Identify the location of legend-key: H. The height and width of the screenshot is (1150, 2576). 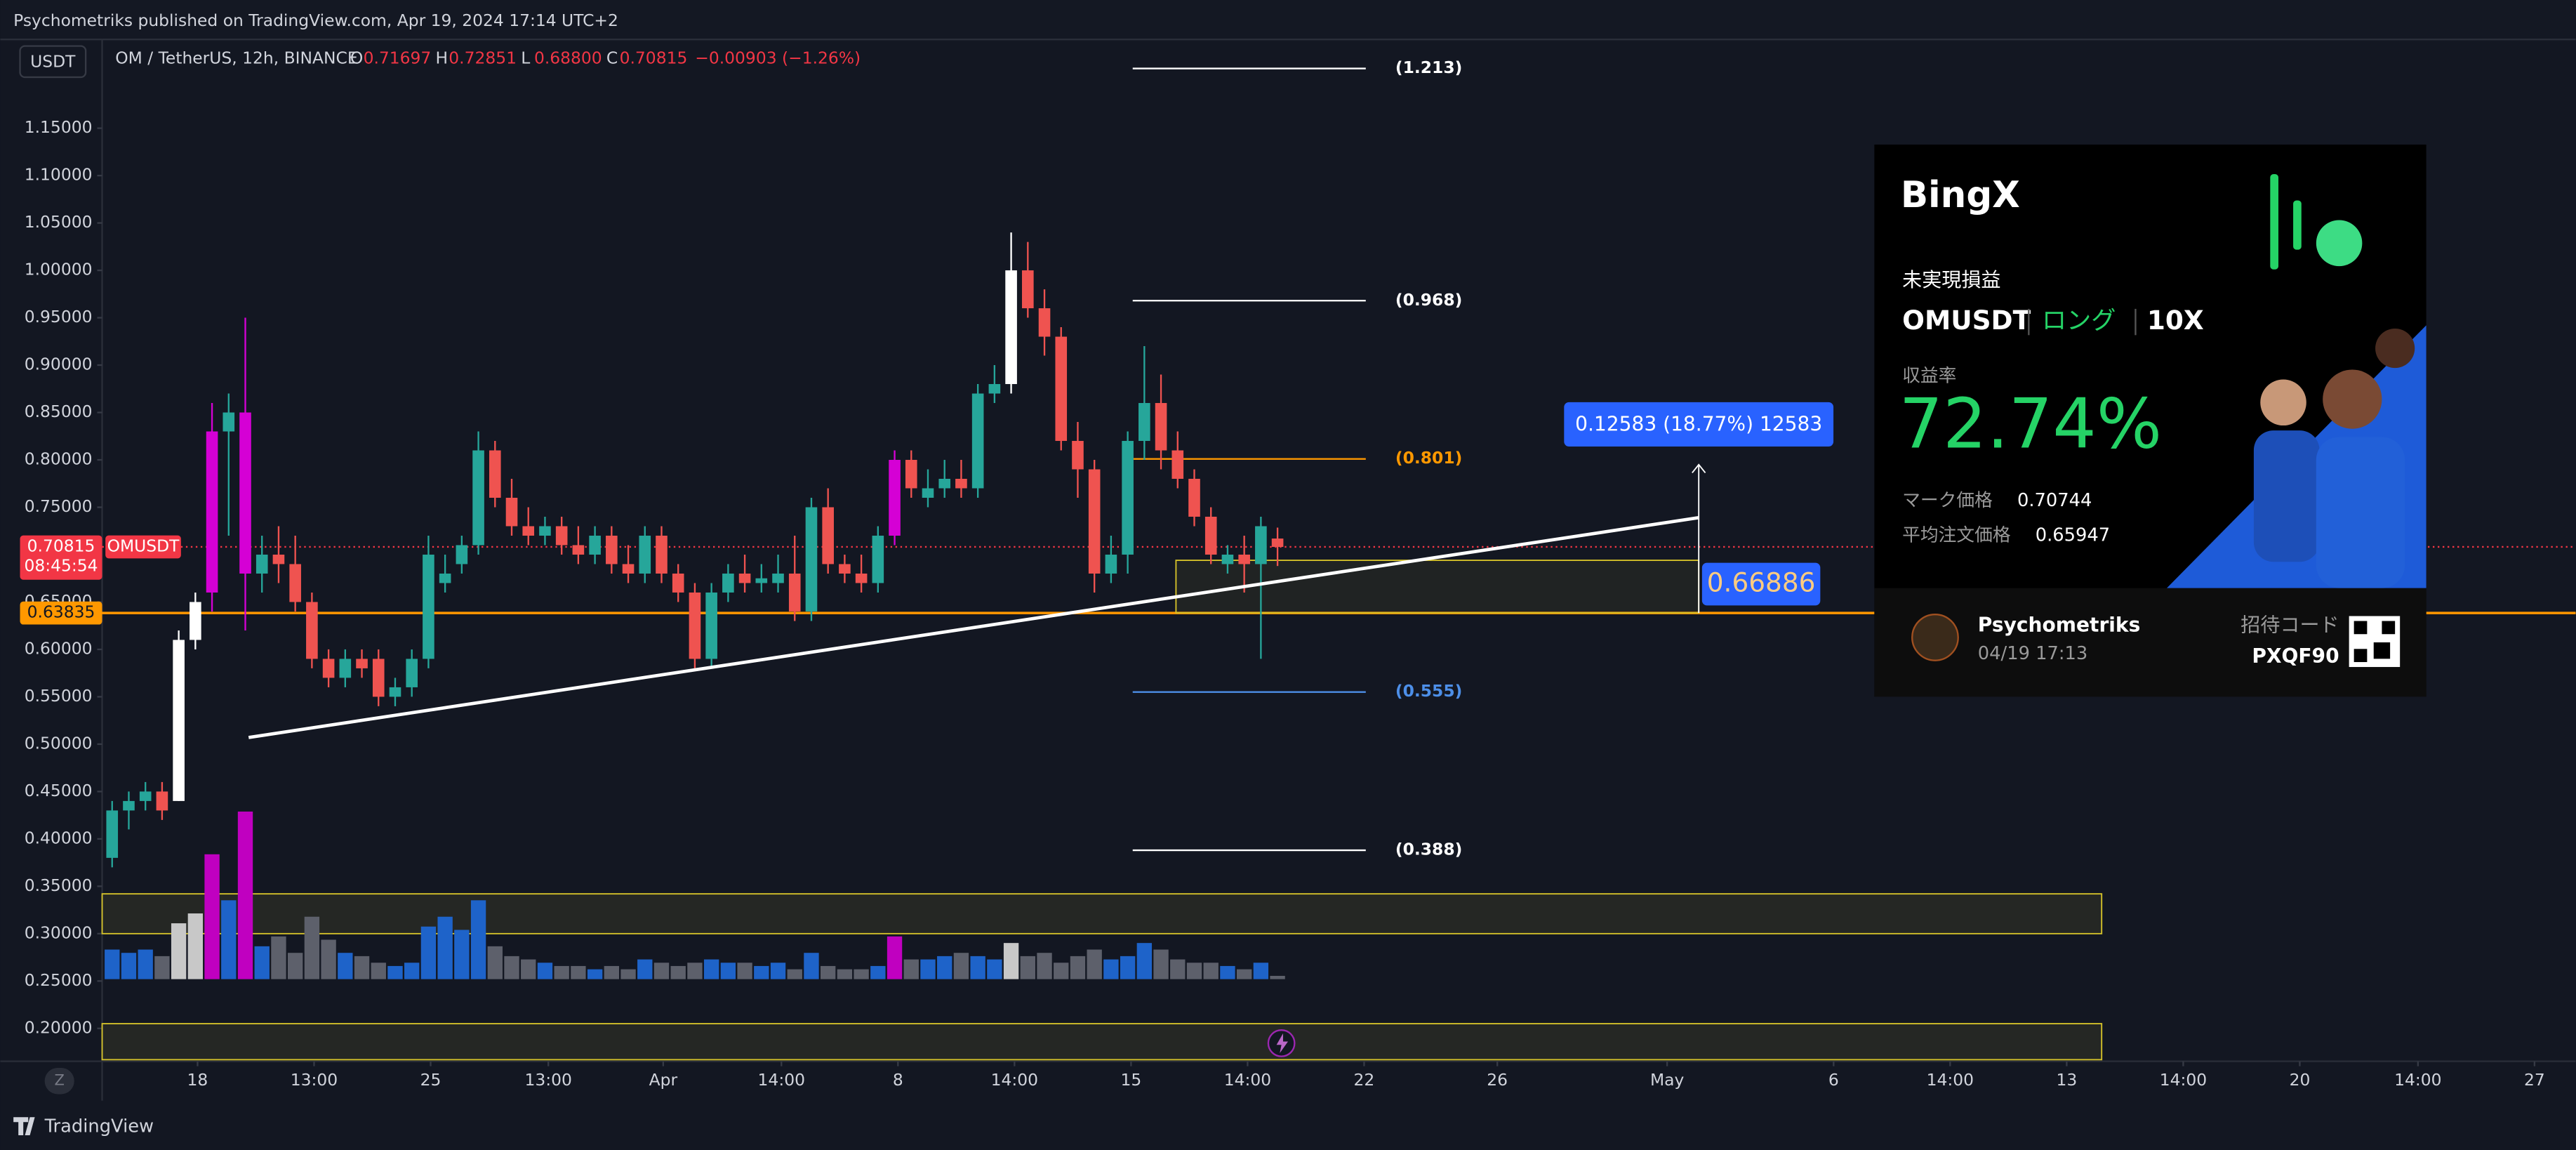
(443, 58).